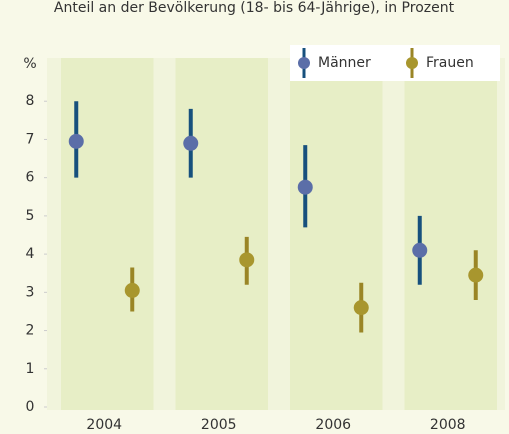  What do you see at coordinates (30, 292) in the screenshot?
I see `y-tick-label: 3` at bounding box center [30, 292].